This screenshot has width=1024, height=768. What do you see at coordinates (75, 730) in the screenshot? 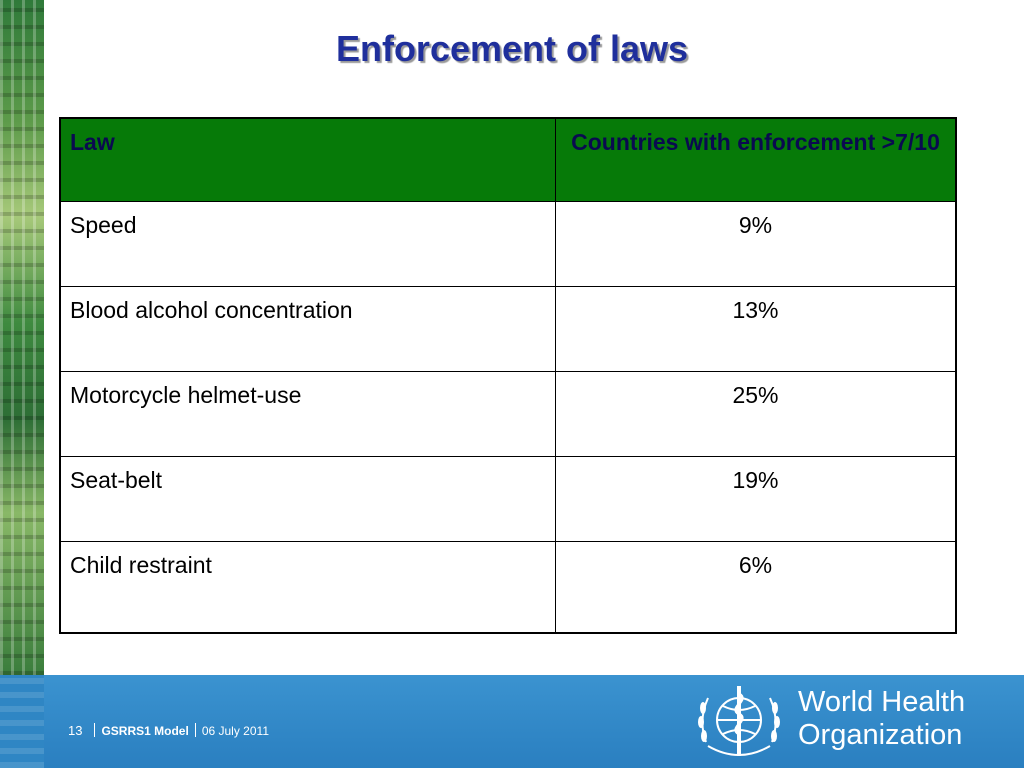
I see `slide-number: 13` at bounding box center [75, 730].